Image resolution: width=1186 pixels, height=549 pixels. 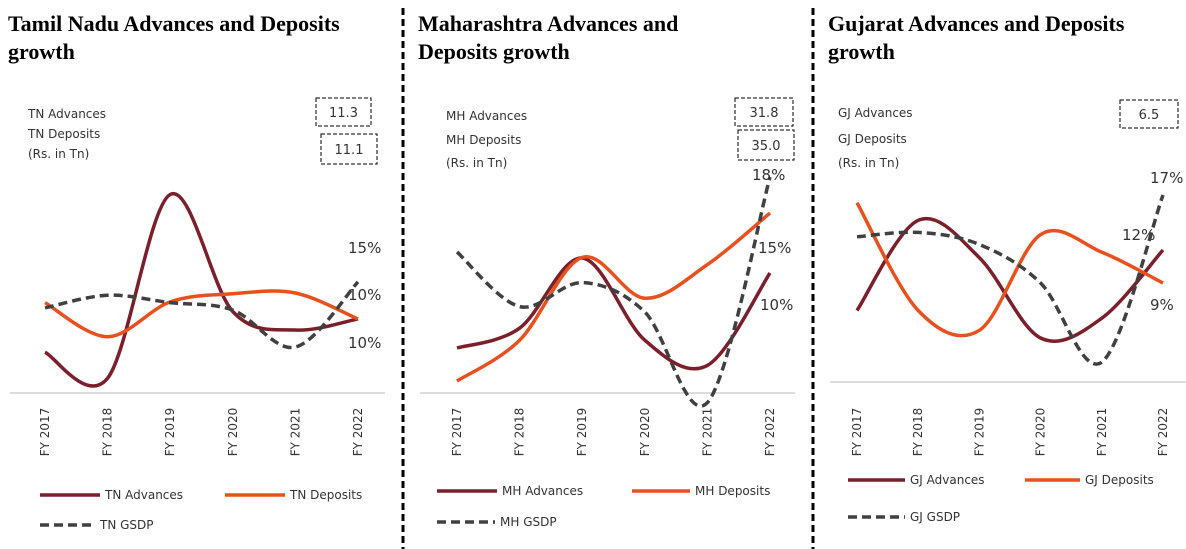 I want to click on legend-label: MH Deposits, so click(x=732, y=491).